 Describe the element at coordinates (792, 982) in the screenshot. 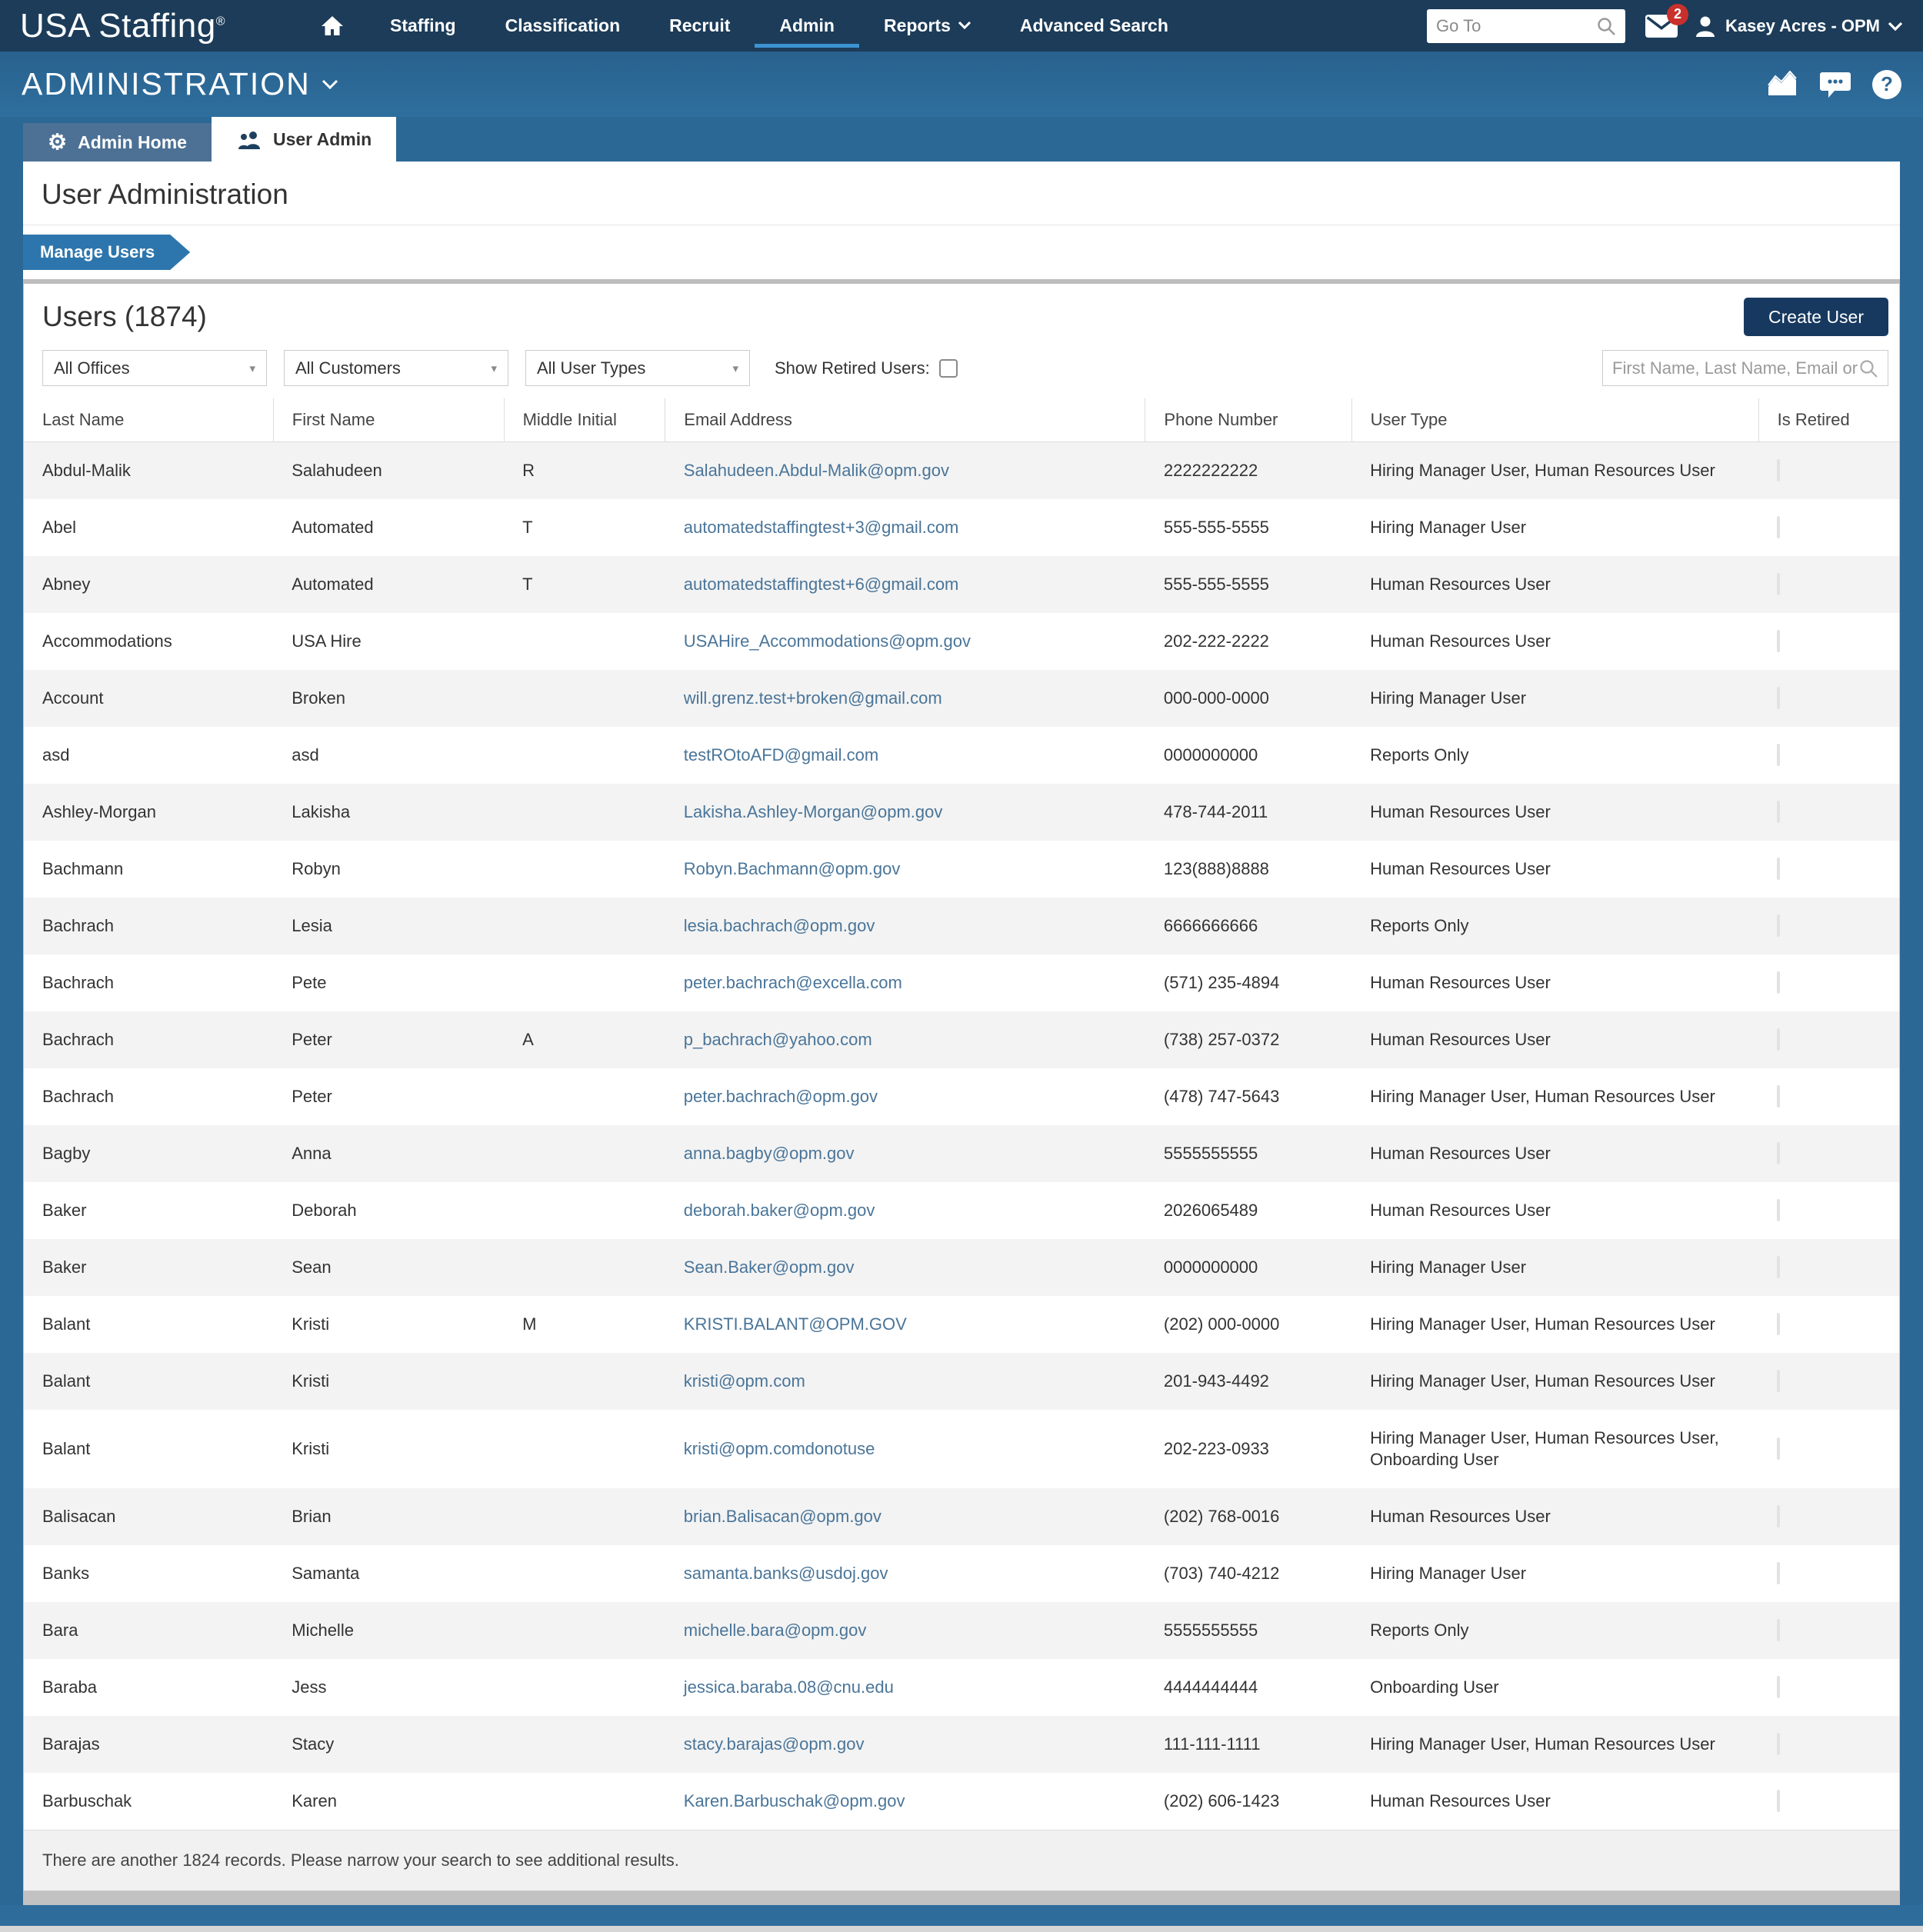

I see `email-link: peter.bachrach@excella.com` at that location.